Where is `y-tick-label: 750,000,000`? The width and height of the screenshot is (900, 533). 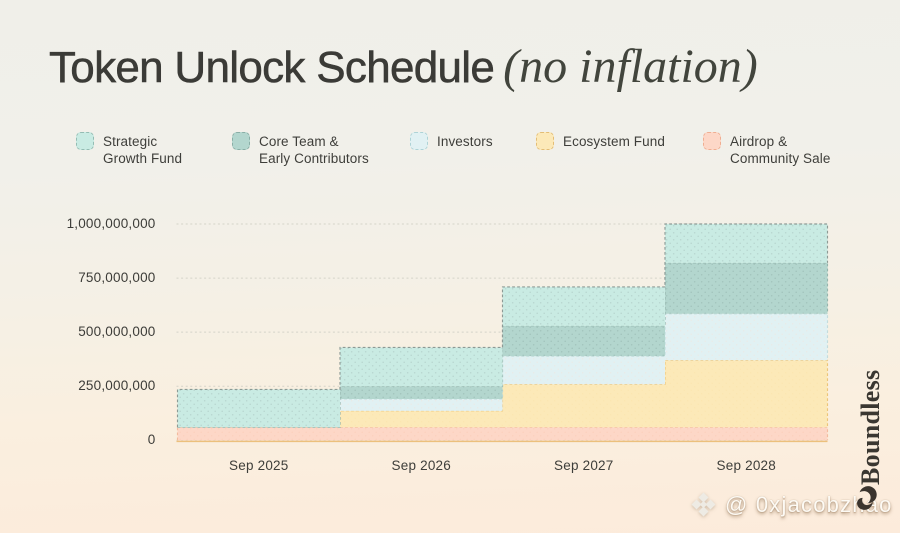 y-tick-label: 750,000,000 is located at coordinates (117, 278).